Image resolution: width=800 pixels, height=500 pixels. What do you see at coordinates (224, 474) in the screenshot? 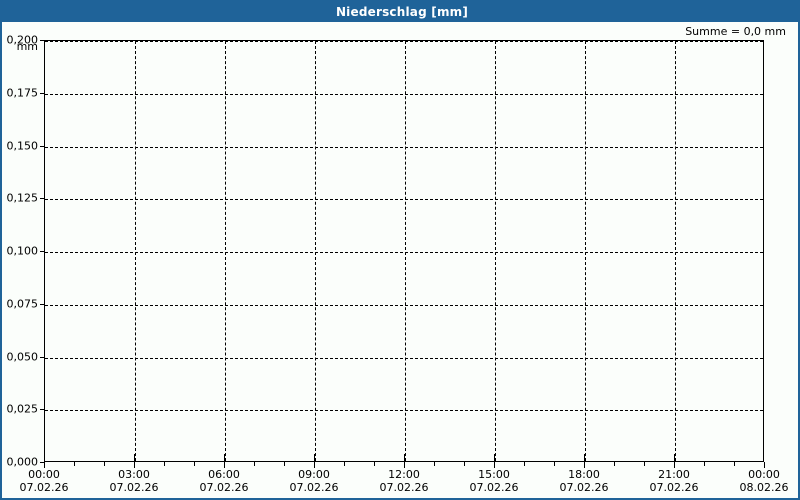
I see `x-axis-tick-time: 06:00` at bounding box center [224, 474].